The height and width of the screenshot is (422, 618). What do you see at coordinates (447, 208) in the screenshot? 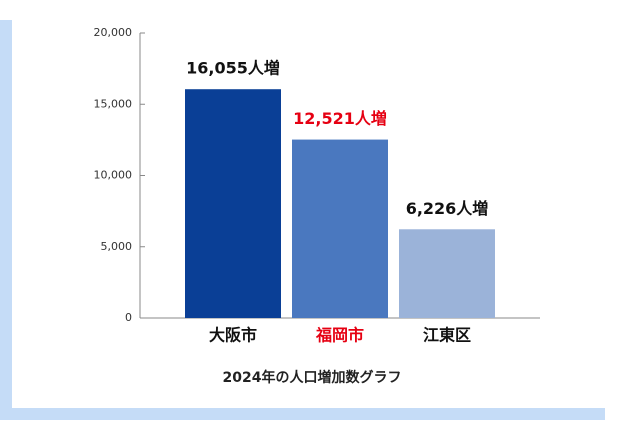
I see `value-label: 6,226人増` at bounding box center [447, 208].